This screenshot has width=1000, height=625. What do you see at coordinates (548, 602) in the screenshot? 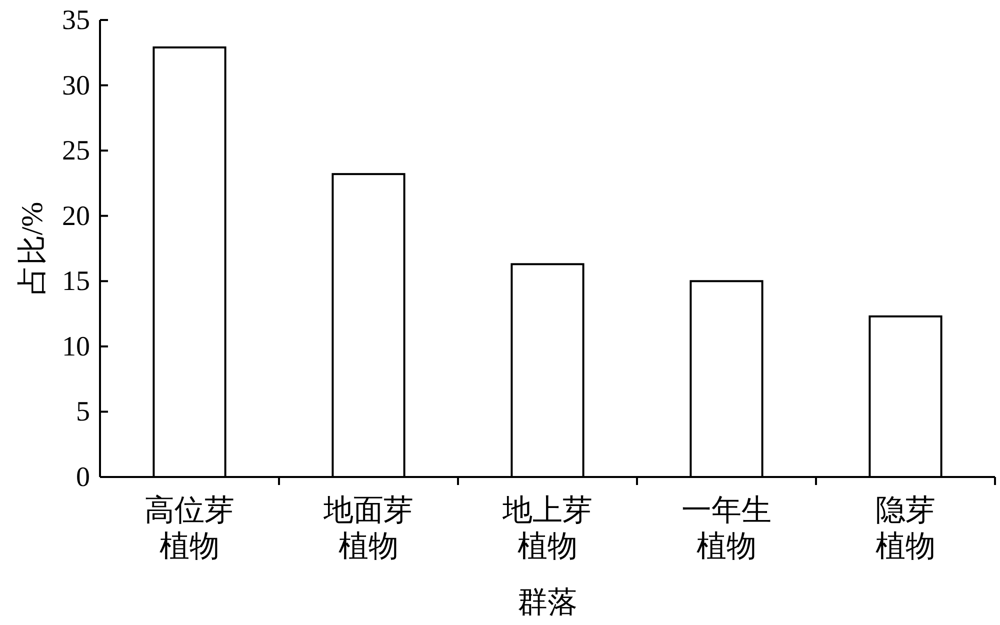
I see `x-axis-title: 群落` at bounding box center [548, 602].